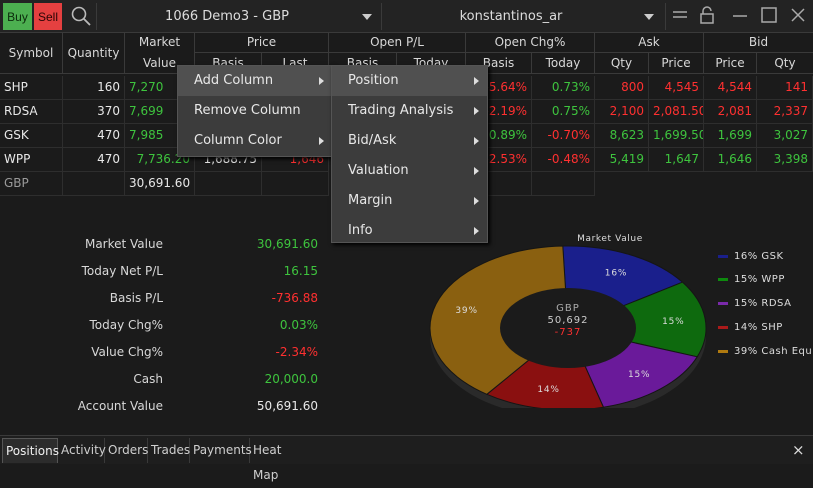  I want to click on pie-slice-cash, so click(499, 320).